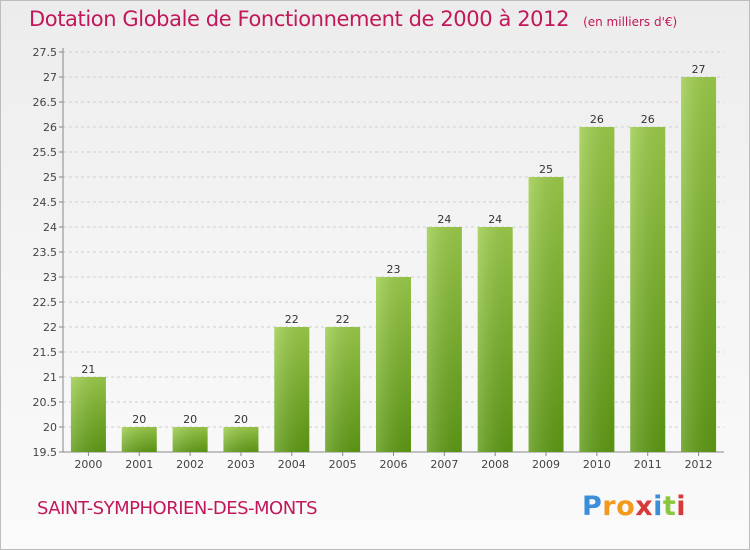  Describe the element at coordinates (495, 464) in the screenshot. I see `x-tick-label: 2008` at that location.